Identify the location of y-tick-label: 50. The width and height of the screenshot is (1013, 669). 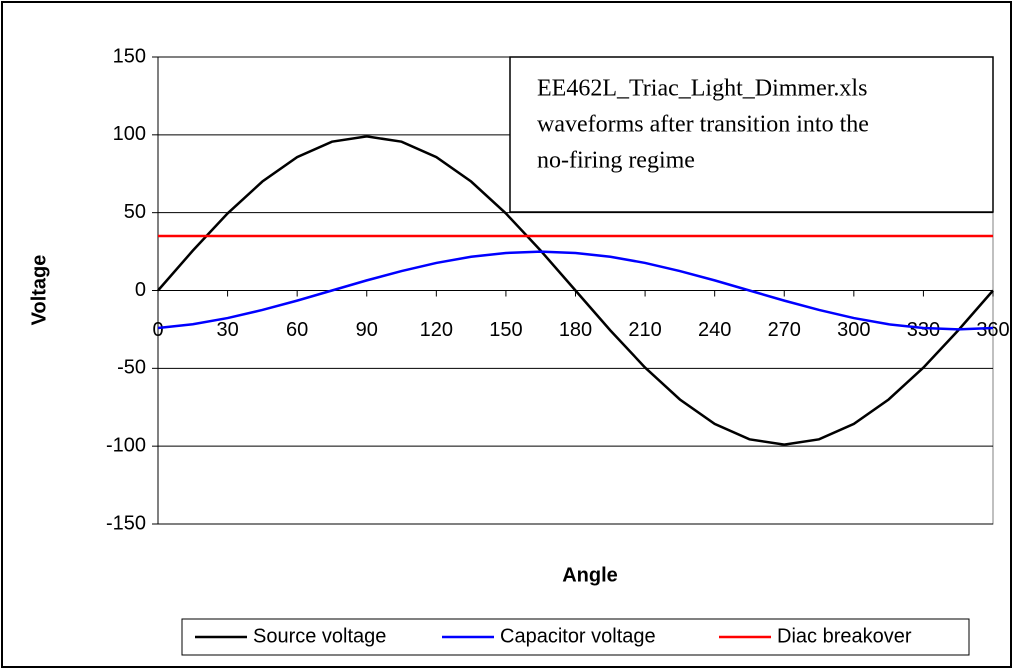
(135, 212).